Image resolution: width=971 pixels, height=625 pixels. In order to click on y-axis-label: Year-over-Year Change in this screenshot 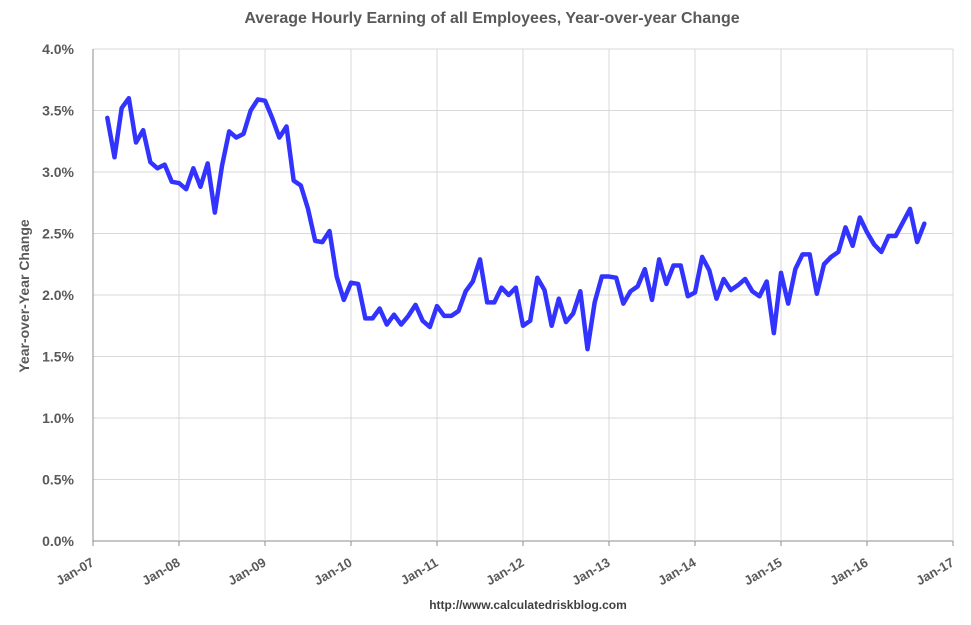, I will do `click(24, 296)`.